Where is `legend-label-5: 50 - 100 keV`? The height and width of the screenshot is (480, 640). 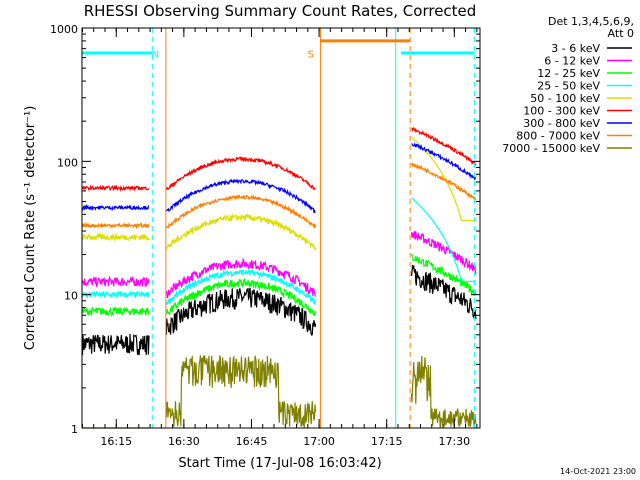
legend-label-5: 50 - 100 keV is located at coordinates (565, 98).